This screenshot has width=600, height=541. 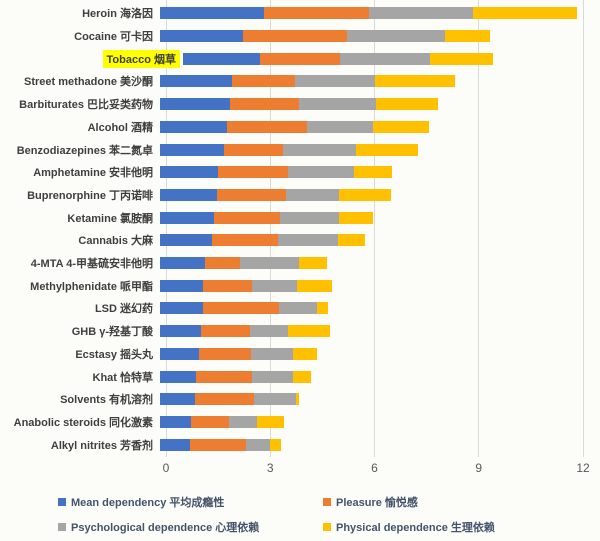 What do you see at coordinates (84, 150) in the screenshot?
I see `category-label: Benzodiazepines 苯二氮卓` at bounding box center [84, 150].